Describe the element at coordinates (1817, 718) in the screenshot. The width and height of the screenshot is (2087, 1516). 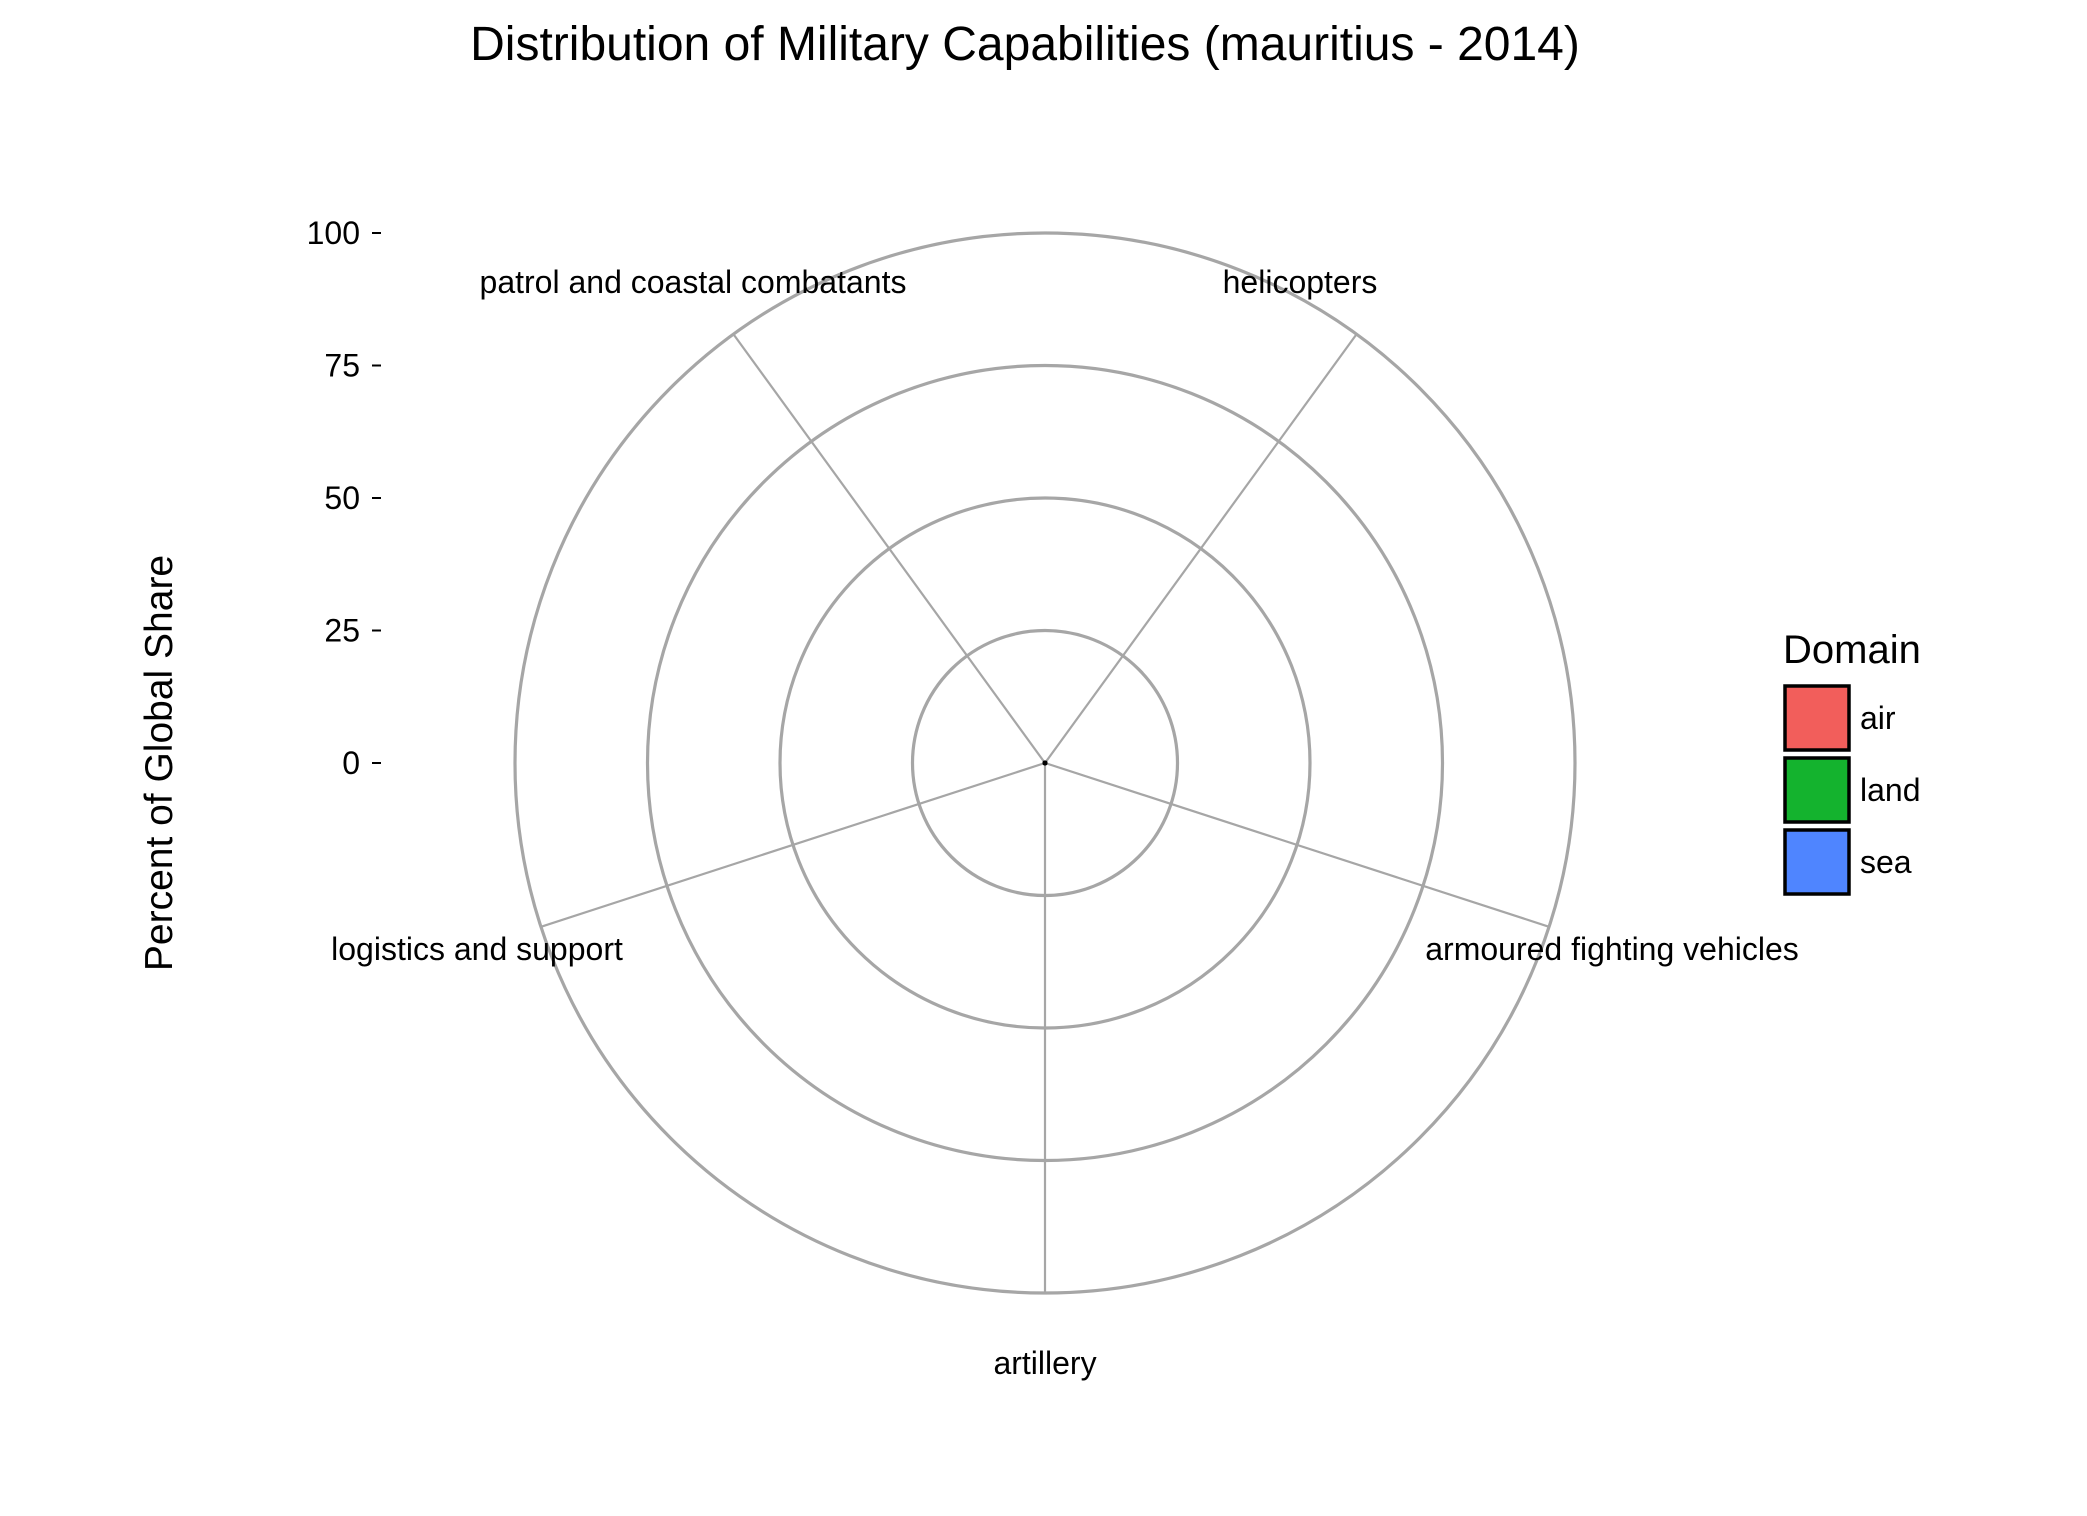
I see `legend-swatch-air` at that location.